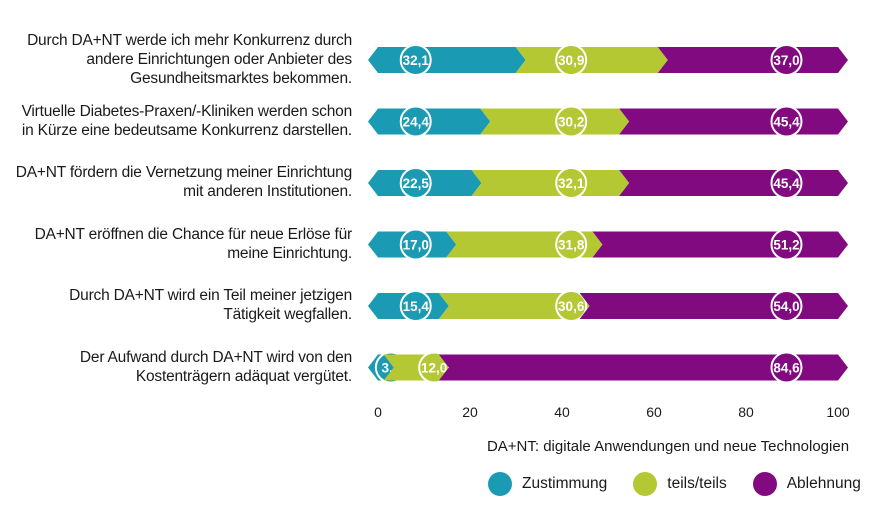  I want to click on value-label: 31,8, so click(571, 245).